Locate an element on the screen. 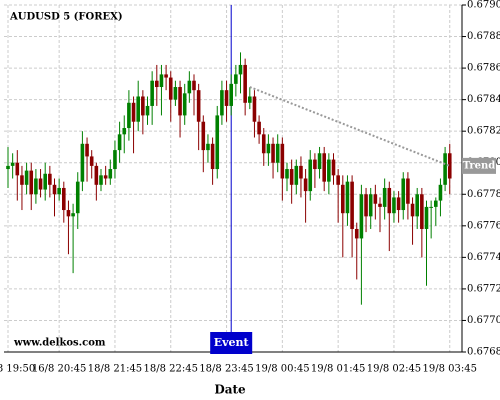  x-tick-label: 18/8 22:45 is located at coordinates (171, 369).